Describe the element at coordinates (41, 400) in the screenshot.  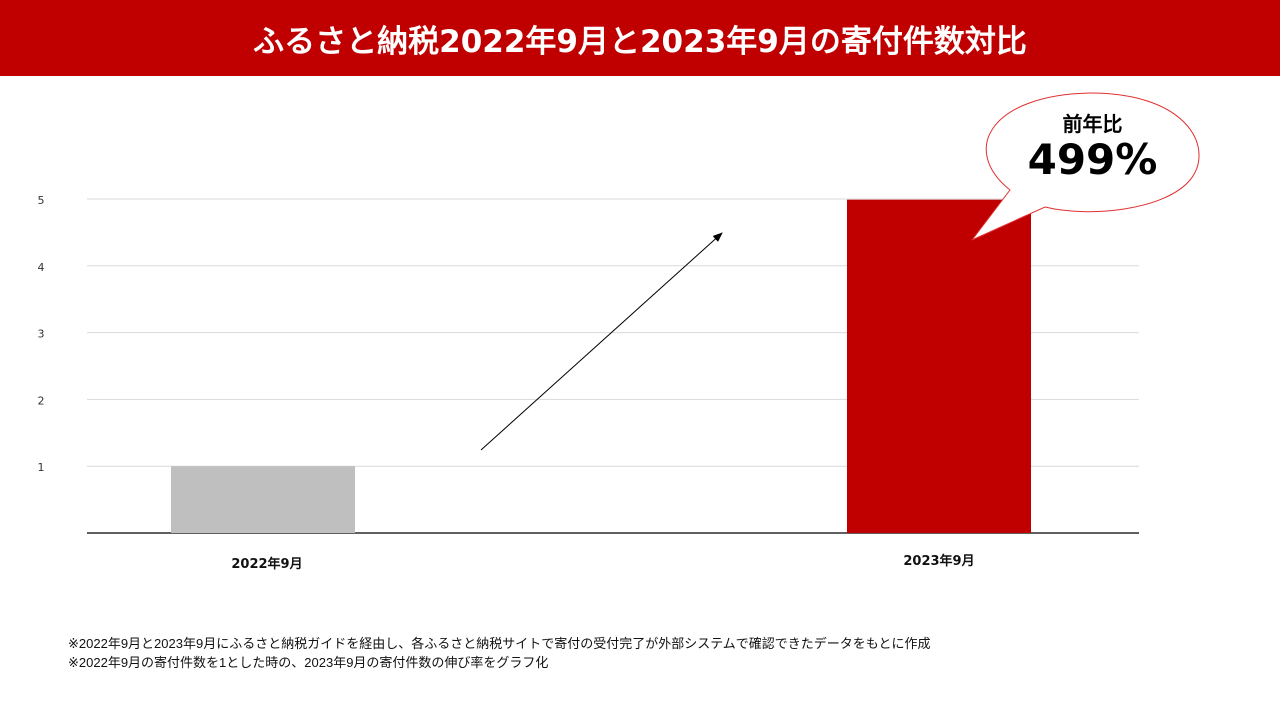
I see `y-tick-label: 2` at that location.